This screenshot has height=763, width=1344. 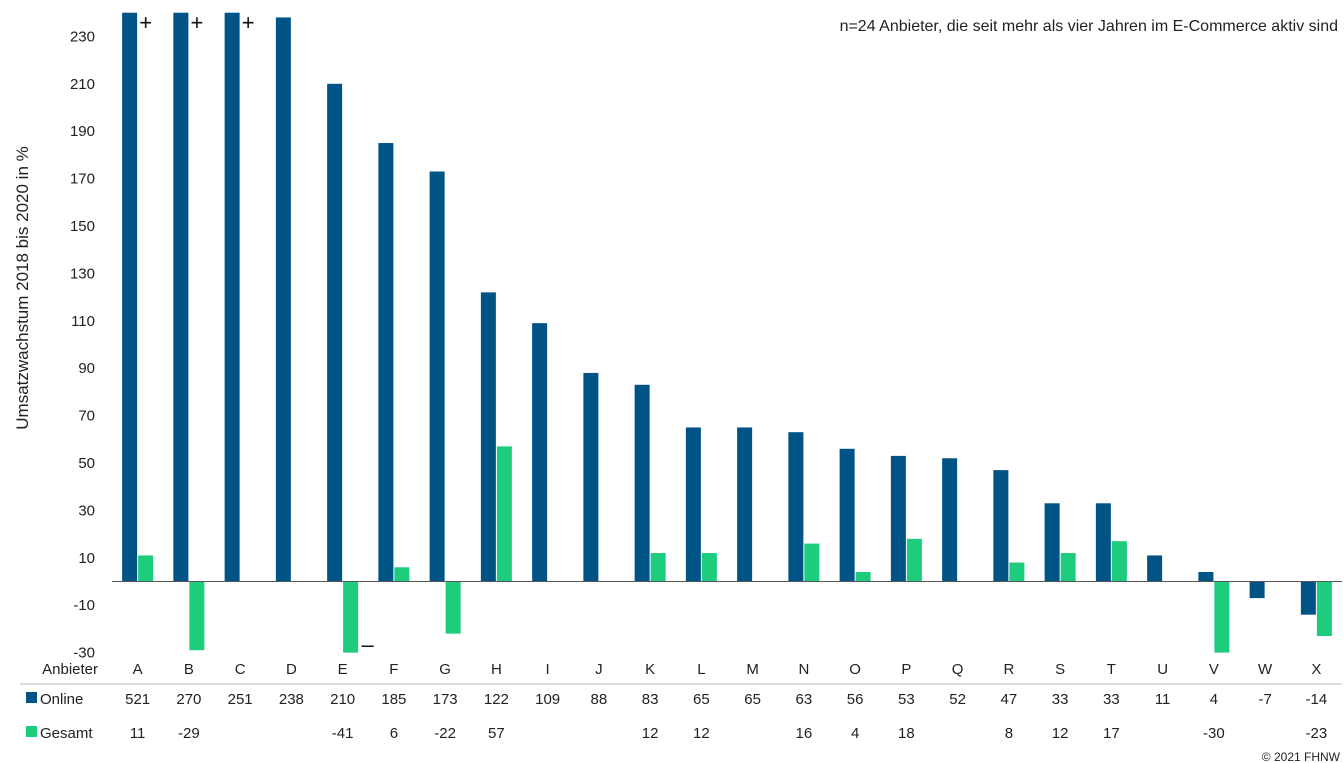 I want to click on table-value-online: 56, so click(x=855, y=699).